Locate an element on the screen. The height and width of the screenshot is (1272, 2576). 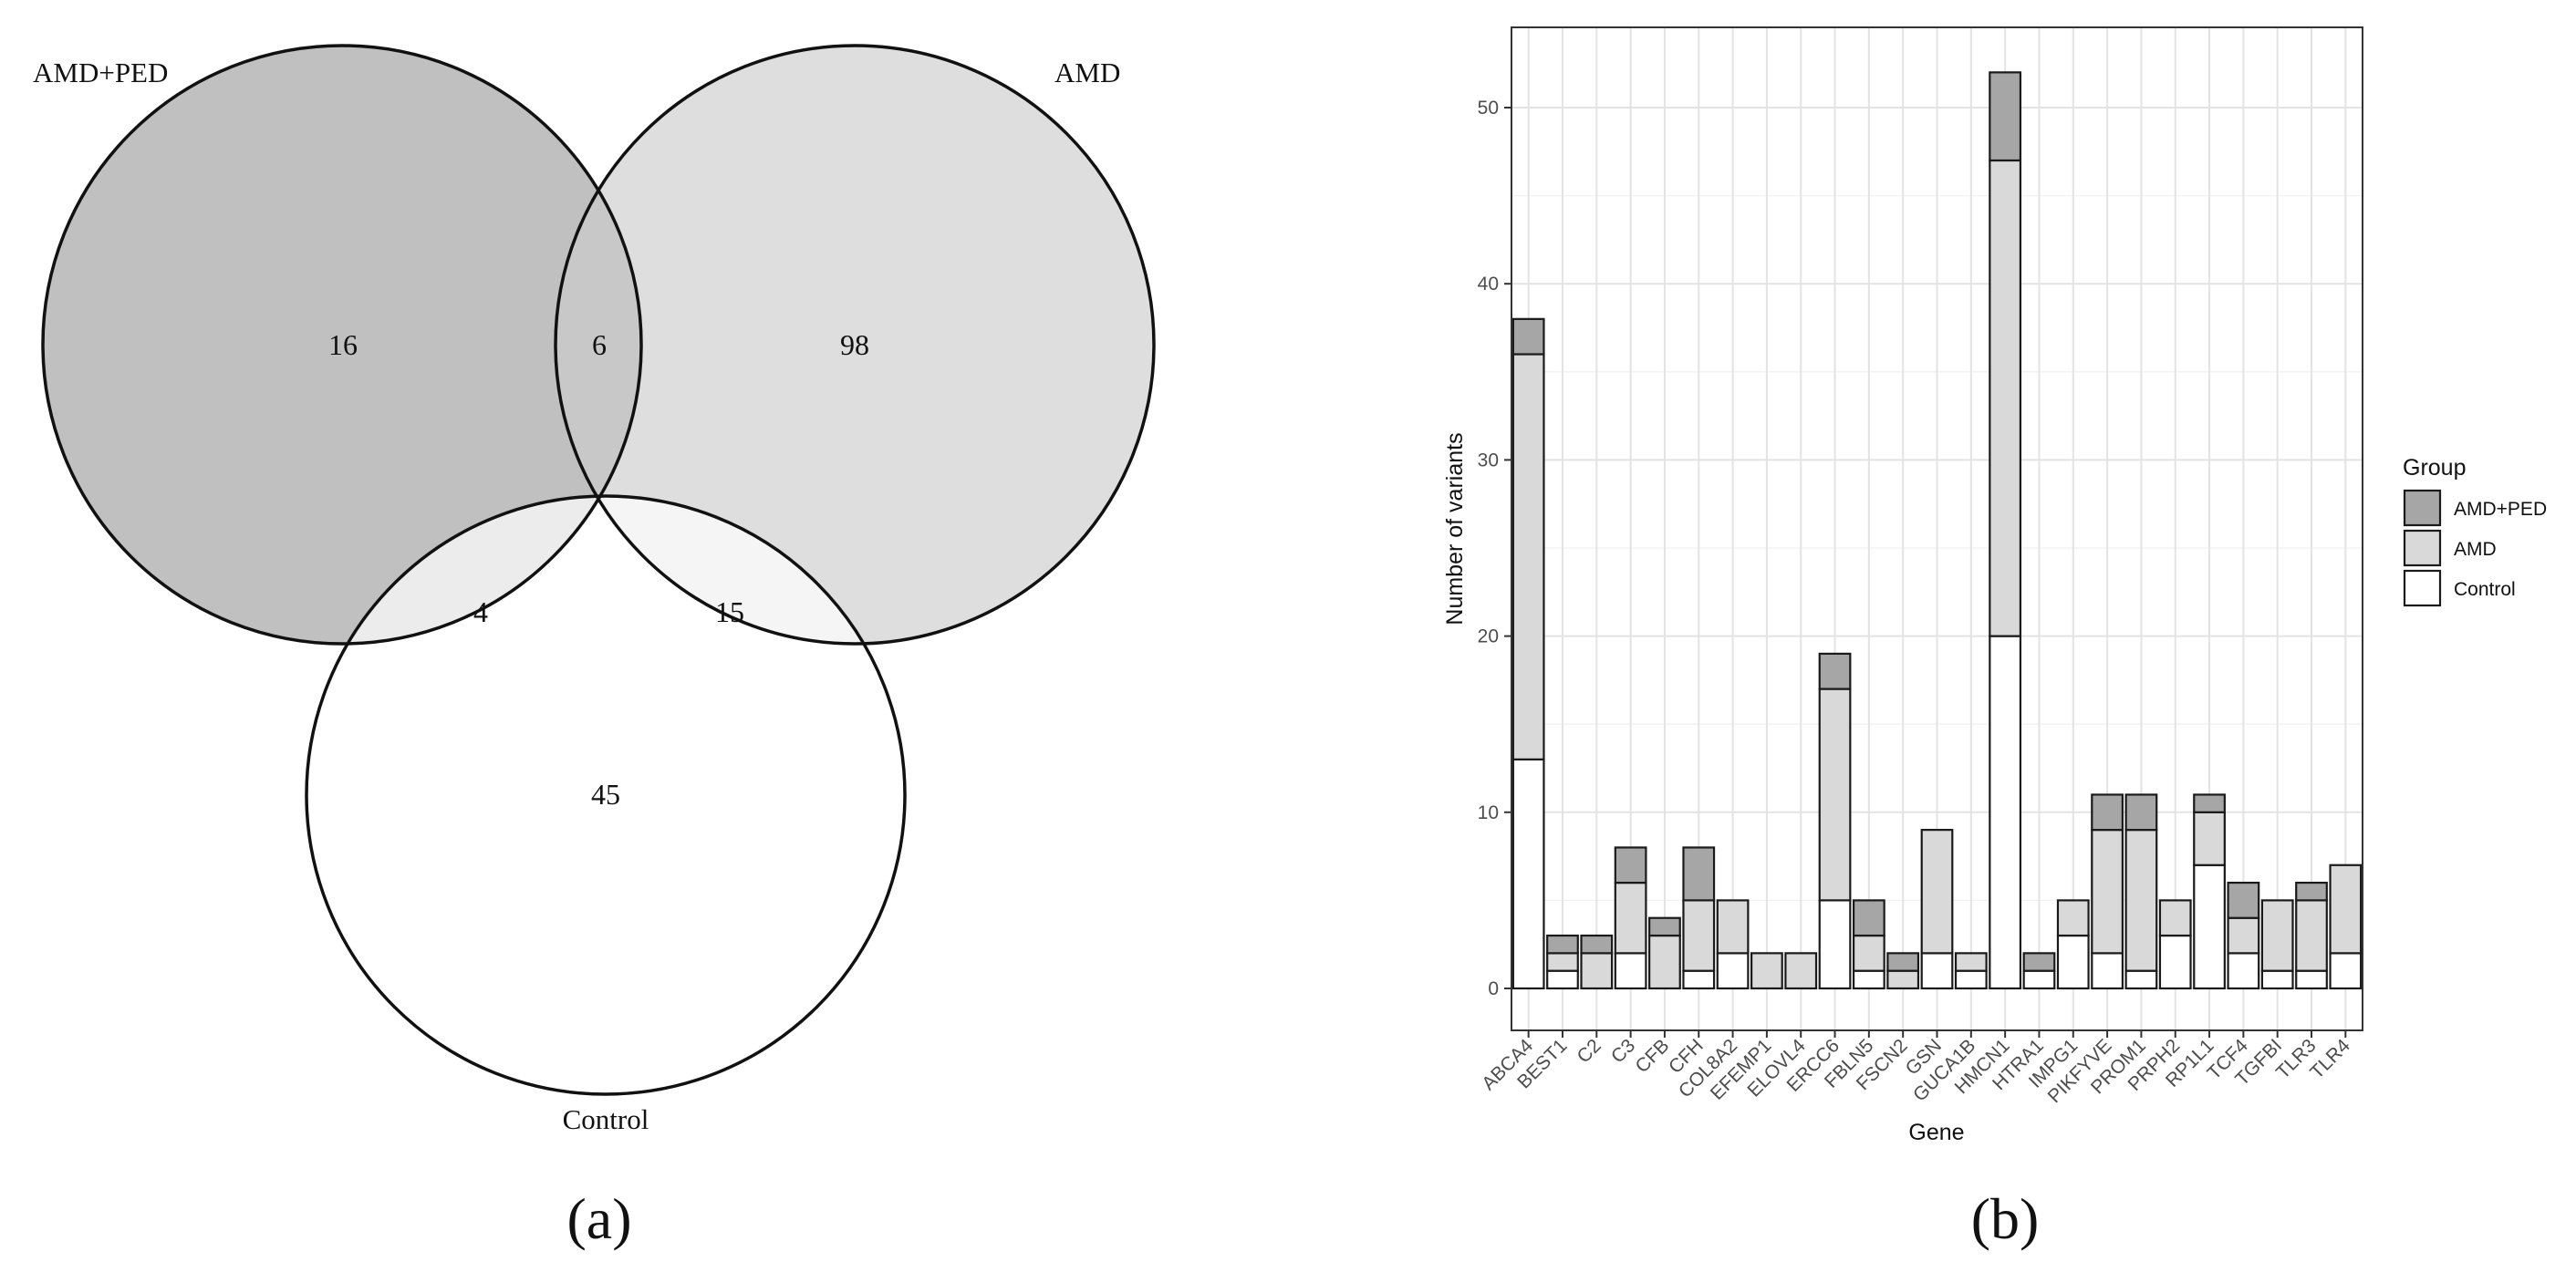
y-tick-label: 50 is located at coordinates (1488, 108).